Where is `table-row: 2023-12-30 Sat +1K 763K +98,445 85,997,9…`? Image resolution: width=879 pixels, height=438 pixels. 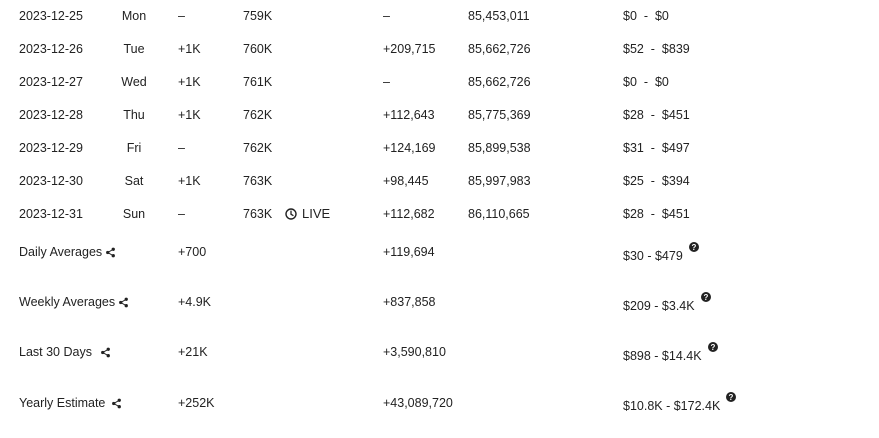 table-row: 2023-12-30 Sat +1K 763K +98,445 85,997,9… is located at coordinates (439, 181).